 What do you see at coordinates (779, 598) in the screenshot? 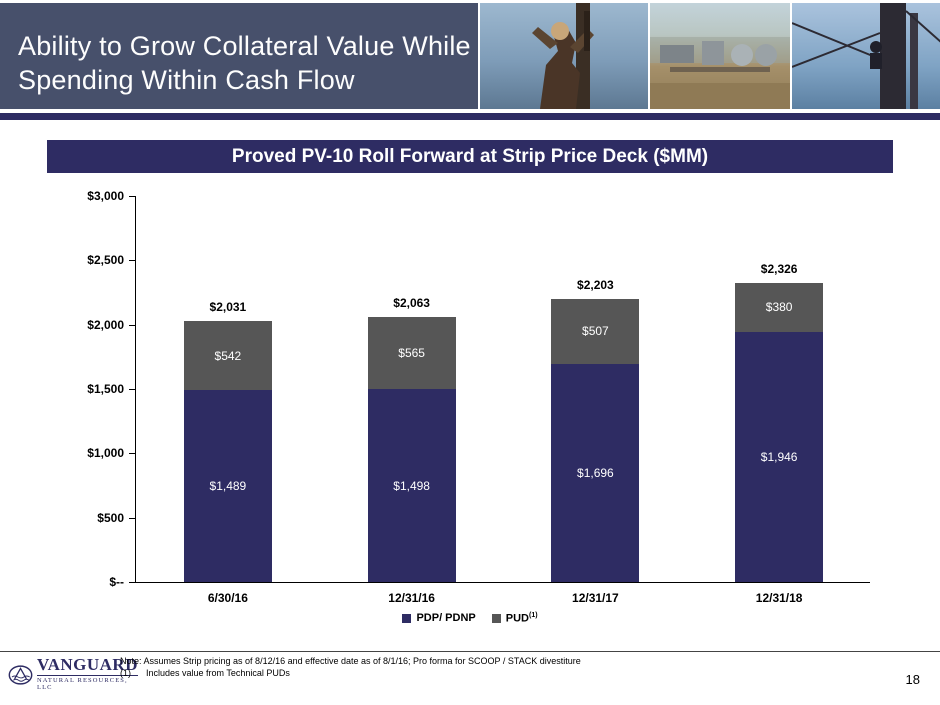
I see `x-axis-category-label: 12/31/18` at bounding box center [779, 598].